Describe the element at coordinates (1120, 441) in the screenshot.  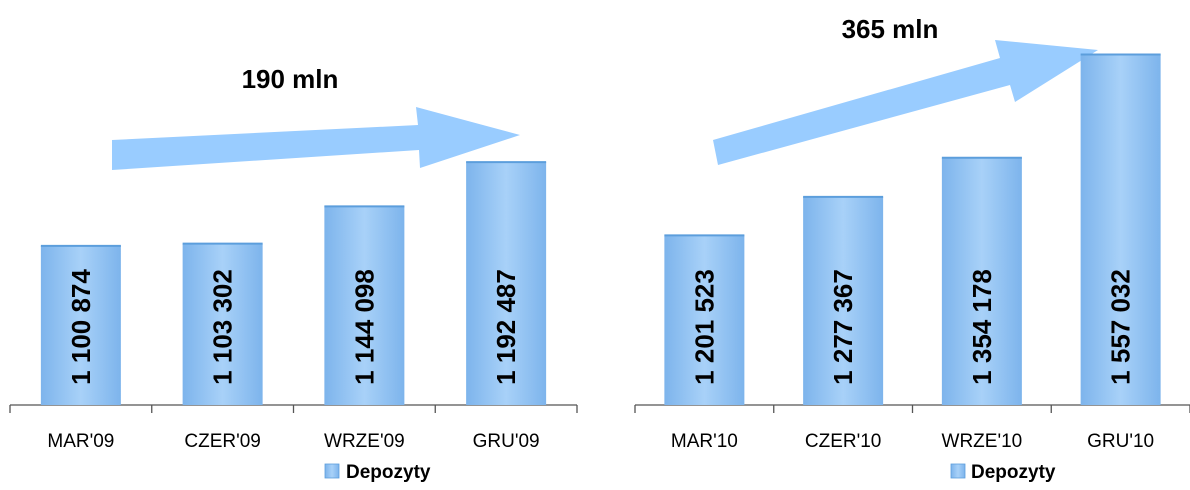
I see `x-tick-label: GRU'10` at that location.